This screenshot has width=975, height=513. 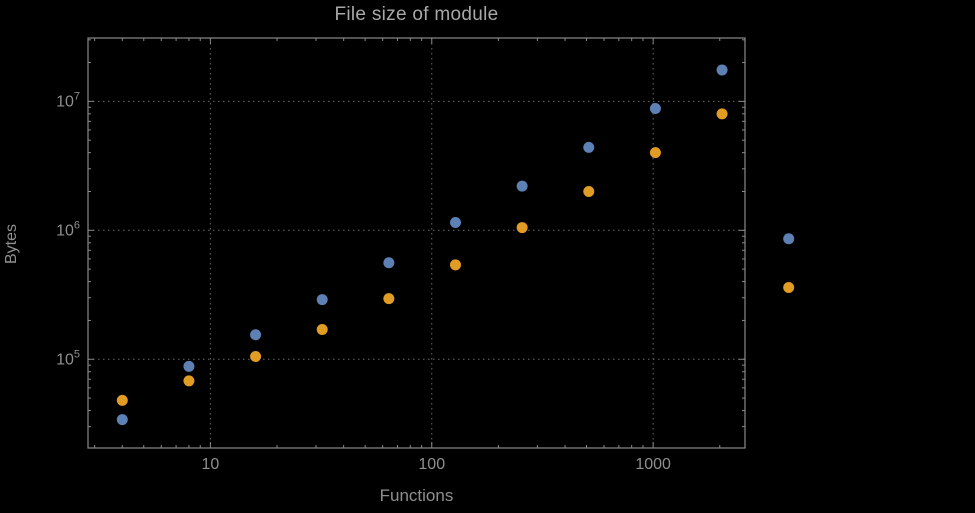 I want to click on y-tick-label: 10⁷, so click(x=68, y=100).